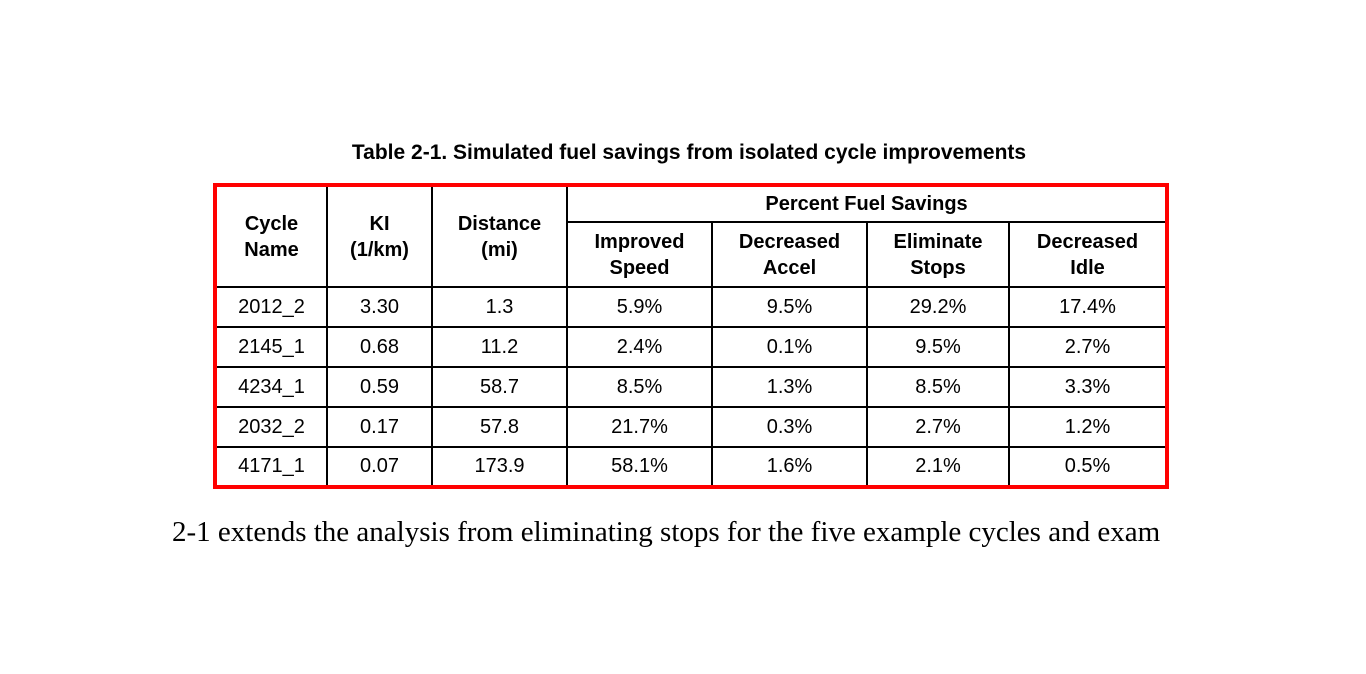 This screenshot has width=1366, height=674. Describe the element at coordinates (789, 387) in the screenshot. I see `table-cell-decreased-accel: 1.3%` at that location.